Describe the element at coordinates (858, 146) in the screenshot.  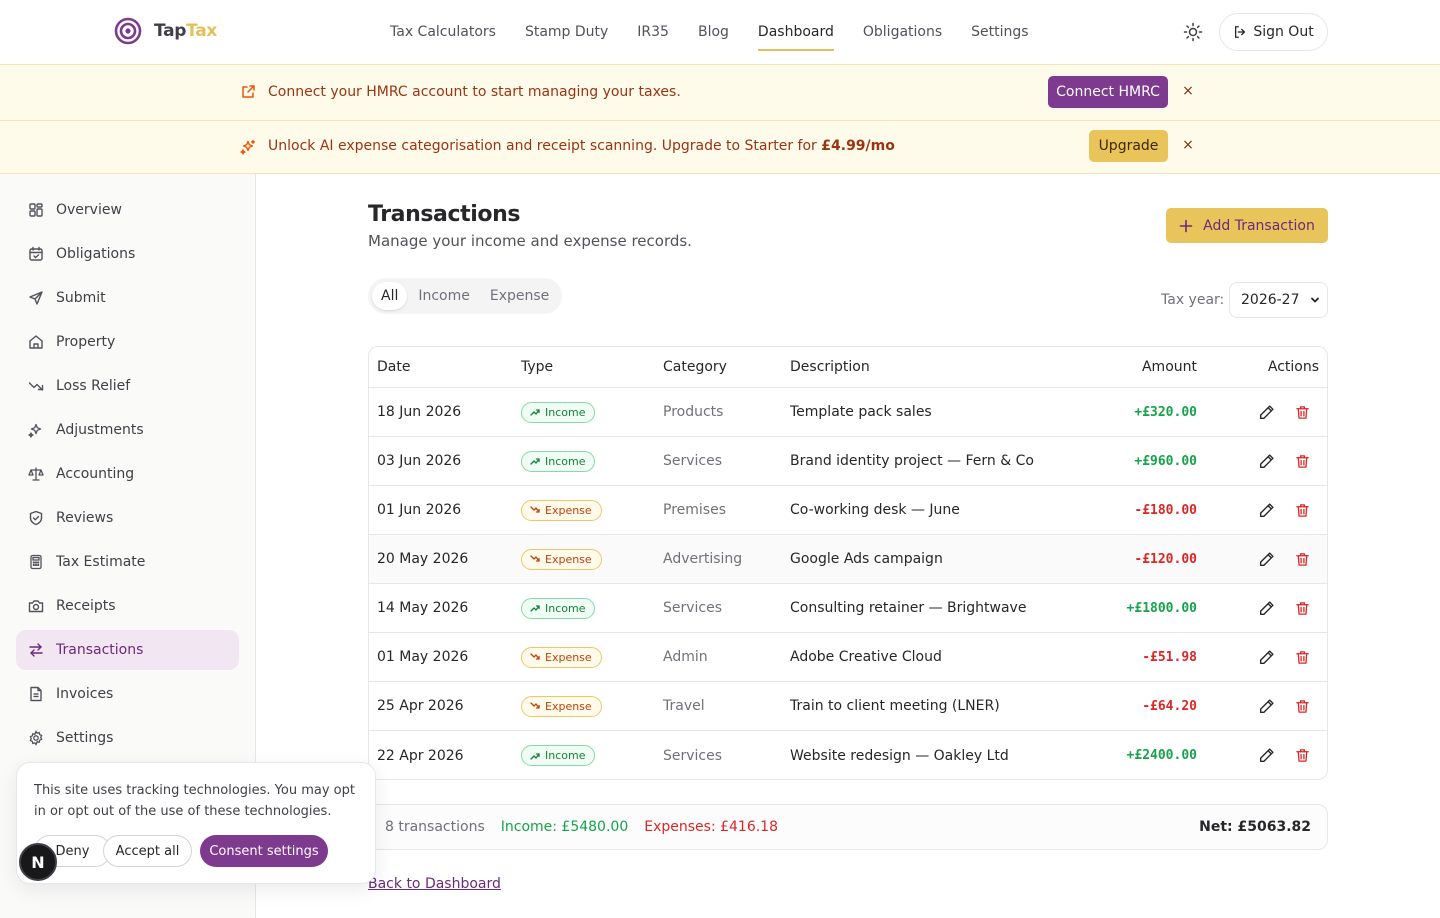
I see `upgrade-price: £4.99/mo` at that location.